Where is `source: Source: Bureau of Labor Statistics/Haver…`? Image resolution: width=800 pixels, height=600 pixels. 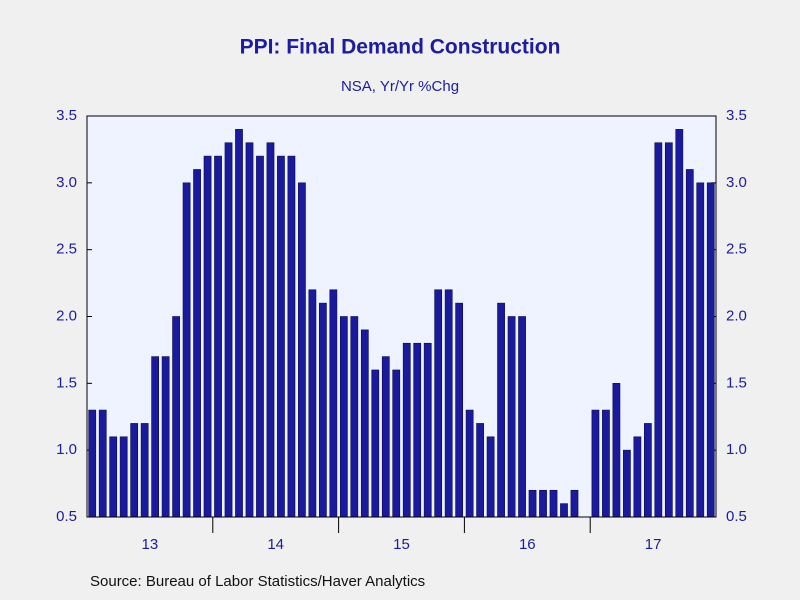
source: Source: Bureau of Labor Statistics/Haver… is located at coordinates (257, 581).